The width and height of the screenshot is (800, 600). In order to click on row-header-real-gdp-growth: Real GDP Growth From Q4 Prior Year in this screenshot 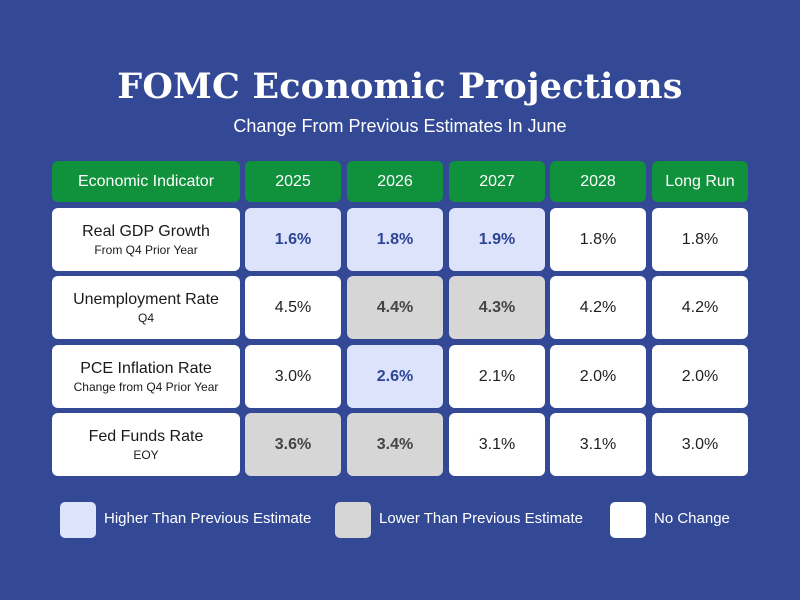, I will do `click(146, 239)`.